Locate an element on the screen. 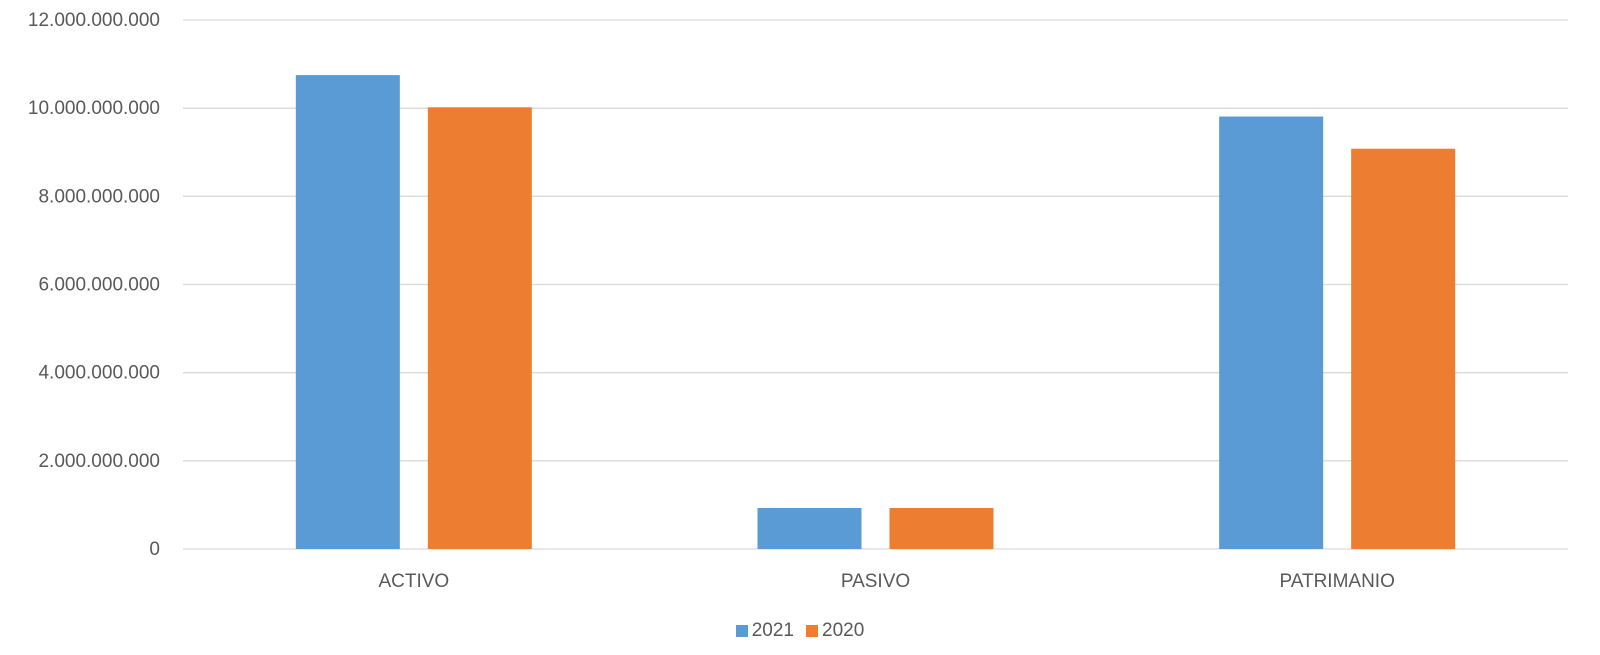 The image size is (1600, 655). x-tick-label: PATRIMANIO is located at coordinates (1336, 581).